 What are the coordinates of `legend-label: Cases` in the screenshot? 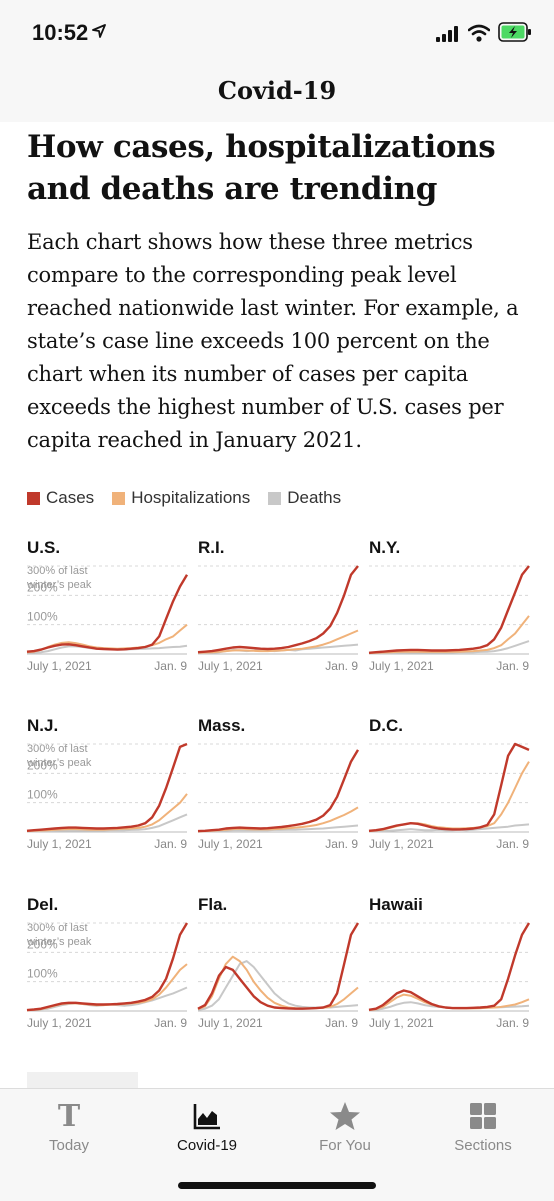 It's located at (70, 497).